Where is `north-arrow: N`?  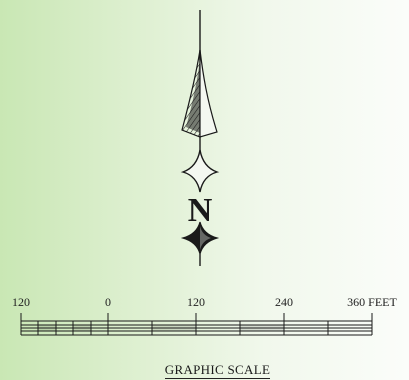 north-arrow: N is located at coordinates (200, 138).